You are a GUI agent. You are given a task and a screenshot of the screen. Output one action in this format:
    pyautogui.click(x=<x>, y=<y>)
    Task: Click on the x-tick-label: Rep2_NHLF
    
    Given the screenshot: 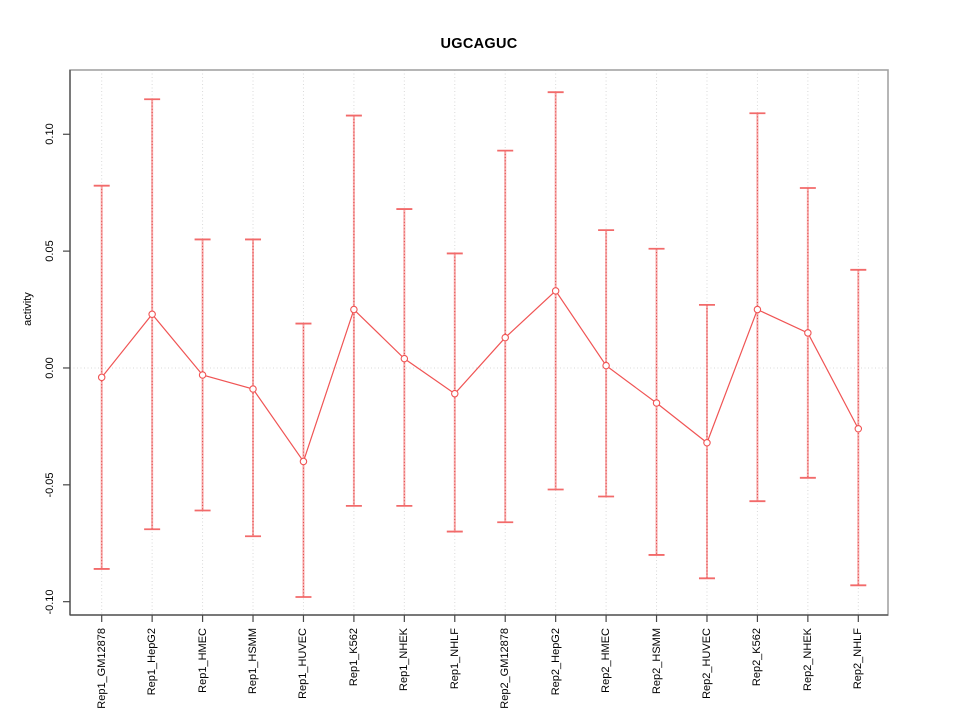 What is the action you would take?
    pyautogui.click(x=858, y=659)
    